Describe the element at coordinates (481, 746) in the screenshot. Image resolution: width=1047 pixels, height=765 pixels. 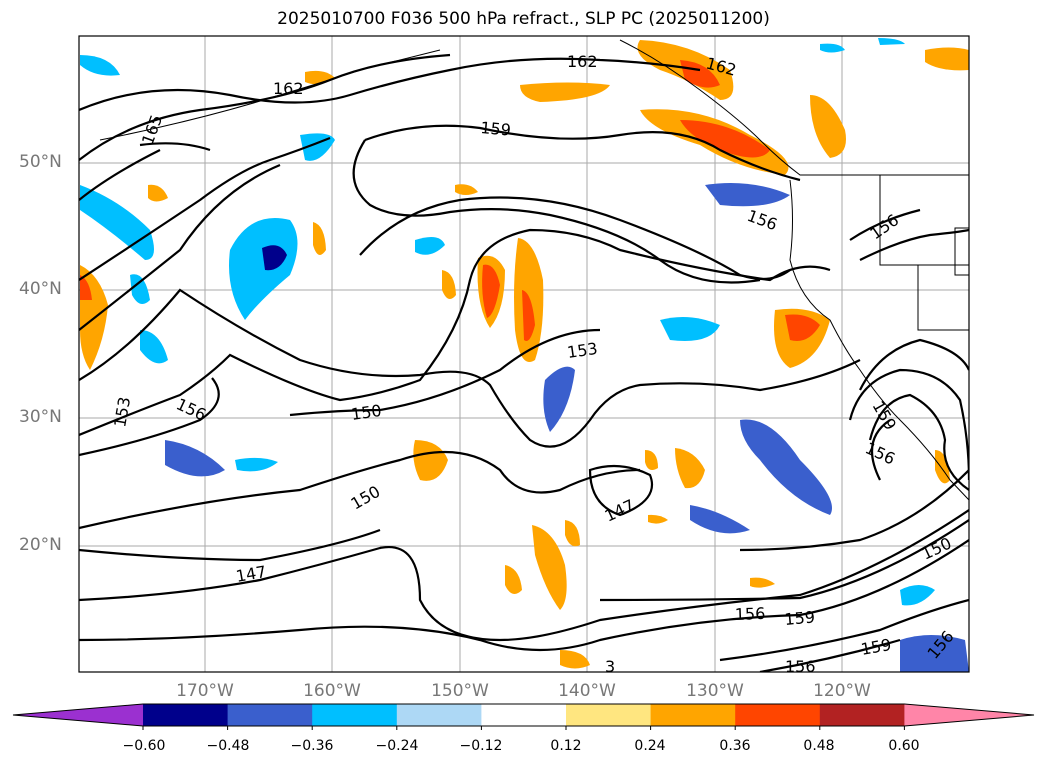
I see `colorbar-tick-label: −0.12` at that location.